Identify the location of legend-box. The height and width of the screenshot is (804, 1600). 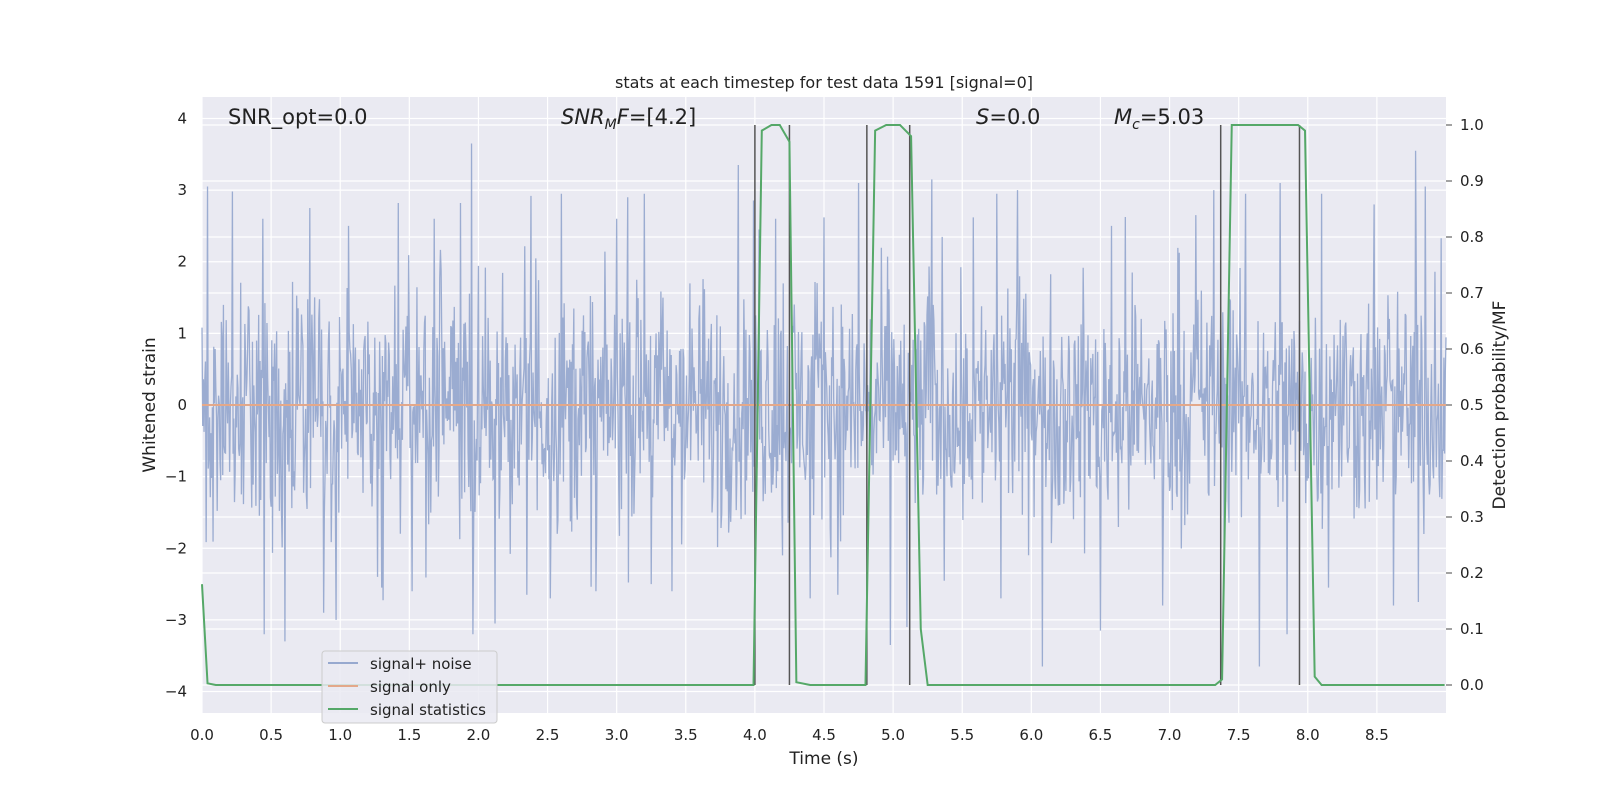
(409, 687).